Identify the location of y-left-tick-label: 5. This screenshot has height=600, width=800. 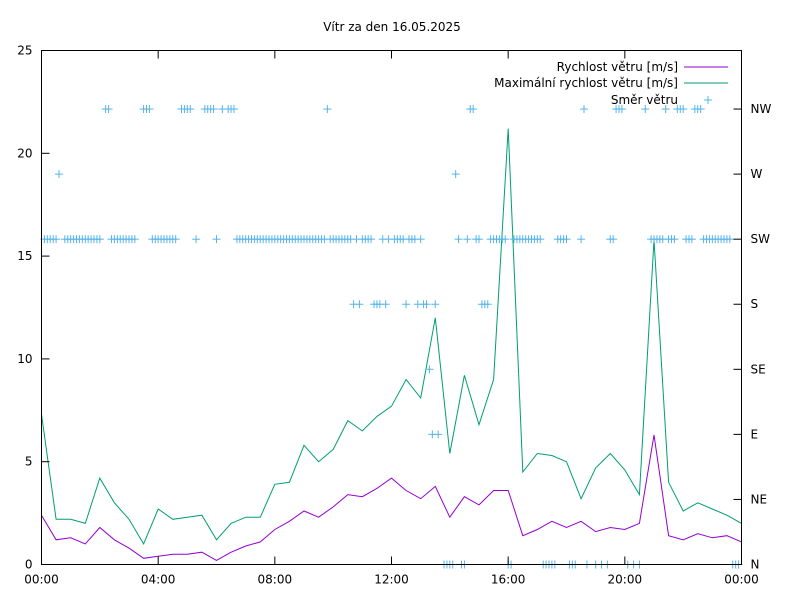
(29, 462).